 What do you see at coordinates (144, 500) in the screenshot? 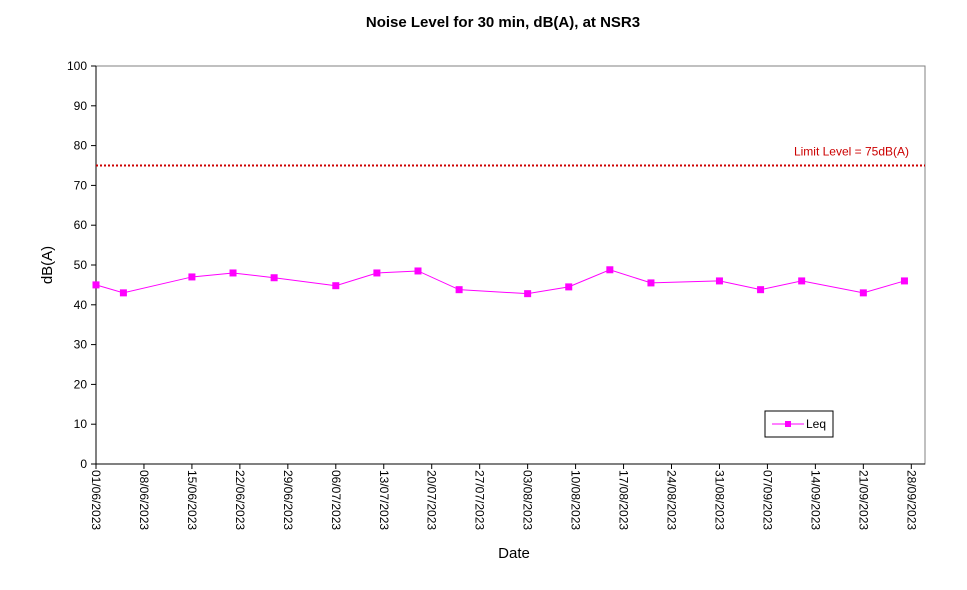
I see `x-tick-label: 08/06/2023` at bounding box center [144, 500].